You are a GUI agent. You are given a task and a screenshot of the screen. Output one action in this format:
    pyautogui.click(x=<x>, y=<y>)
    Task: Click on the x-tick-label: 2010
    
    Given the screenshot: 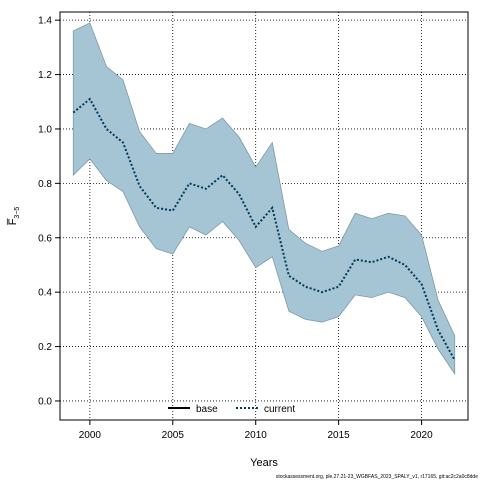 What is the action you would take?
    pyautogui.click(x=256, y=435)
    